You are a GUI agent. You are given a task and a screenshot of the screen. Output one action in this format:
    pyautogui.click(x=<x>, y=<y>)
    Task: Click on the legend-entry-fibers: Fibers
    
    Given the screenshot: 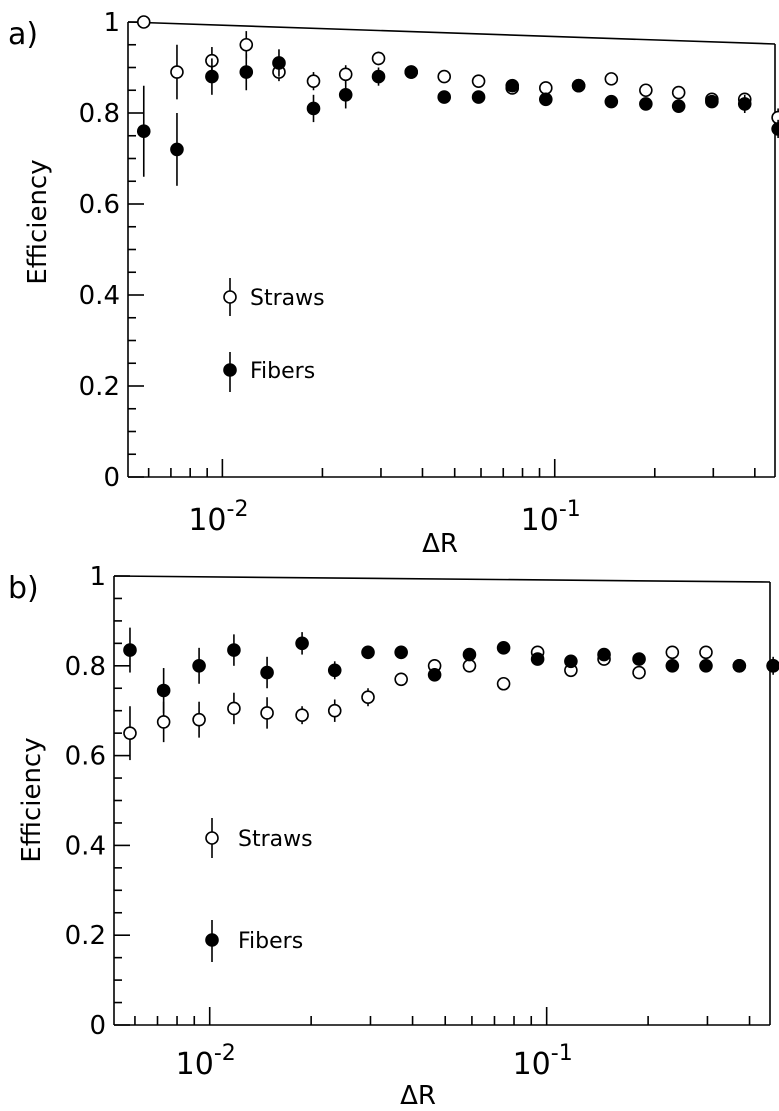 What is the action you would take?
    pyautogui.click(x=254, y=941)
    